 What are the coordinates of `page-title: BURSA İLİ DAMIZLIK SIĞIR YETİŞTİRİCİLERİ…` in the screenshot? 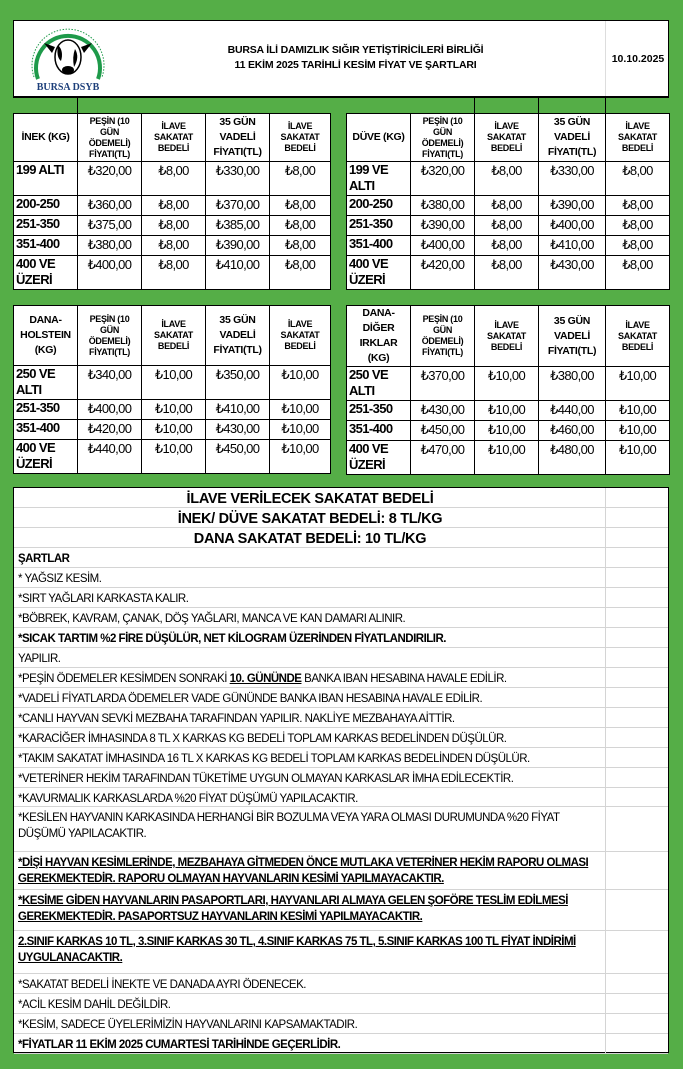 It's located at (355, 58).